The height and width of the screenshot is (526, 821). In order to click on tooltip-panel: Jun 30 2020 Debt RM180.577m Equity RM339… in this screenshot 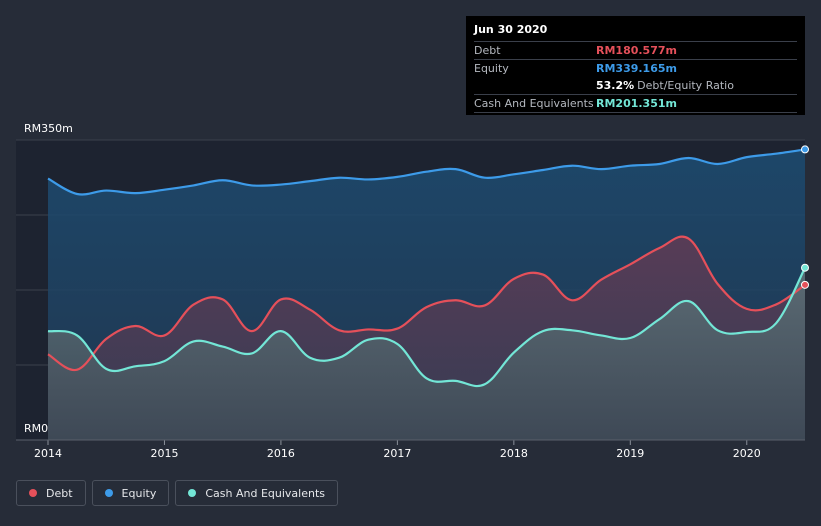, I will do `click(635, 65)`.